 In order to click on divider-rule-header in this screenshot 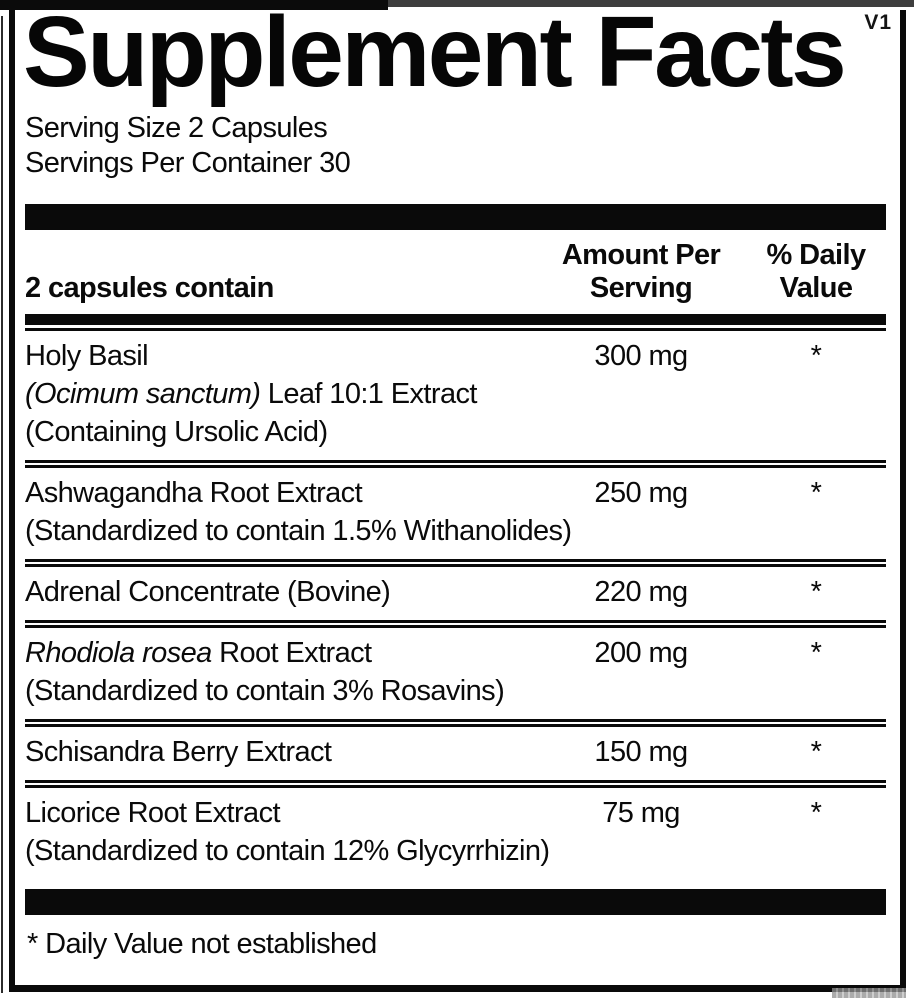, I will do `click(455, 322)`.